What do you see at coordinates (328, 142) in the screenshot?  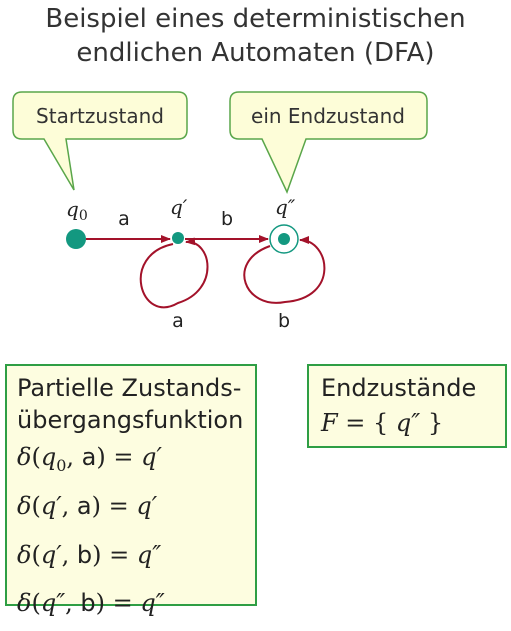 I see `end-callout-bubble` at bounding box center [328, 142].